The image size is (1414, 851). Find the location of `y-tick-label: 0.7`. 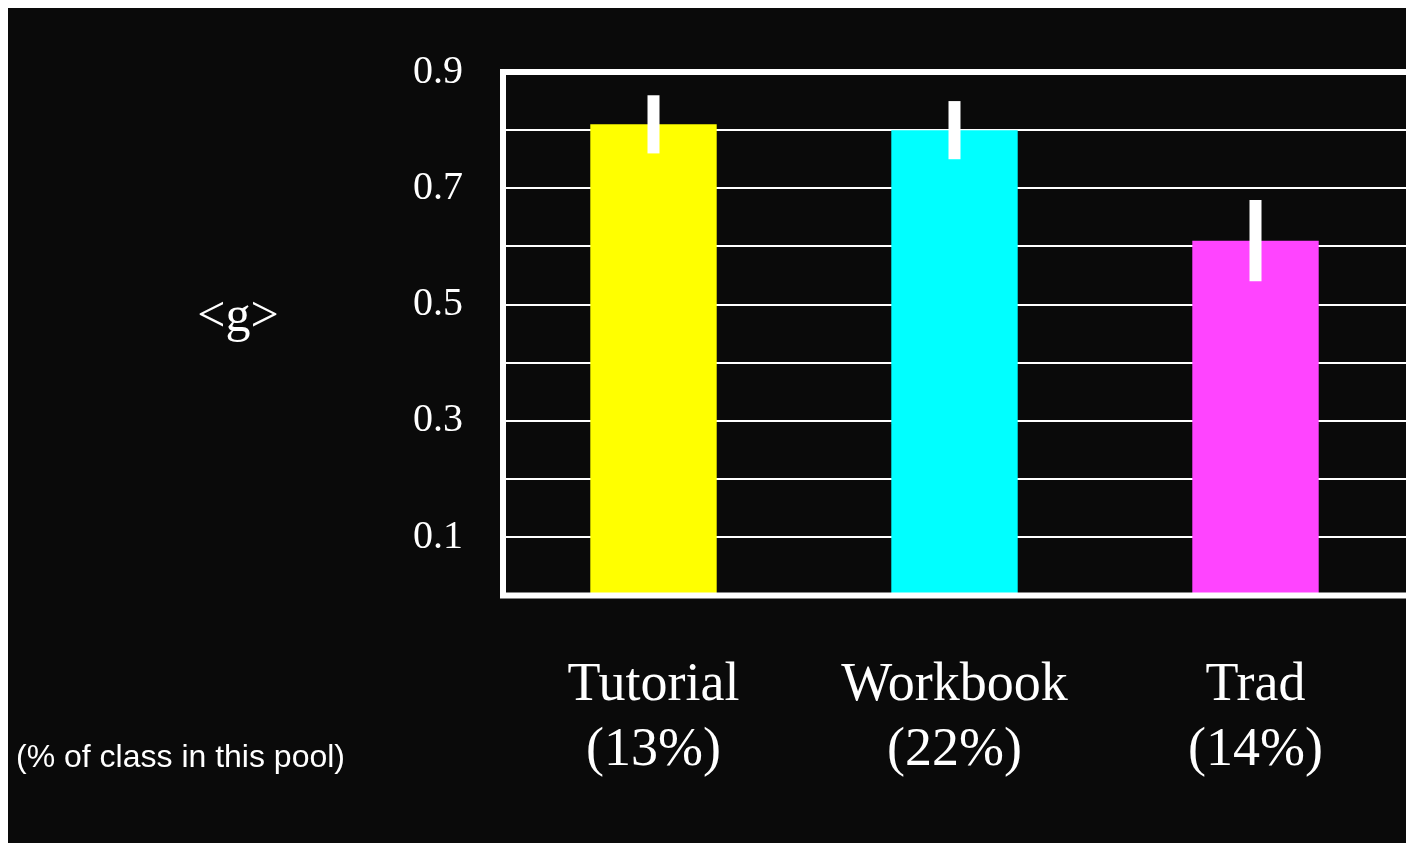

y-tick-label: 0.7 is located at coordinates (438, 185).